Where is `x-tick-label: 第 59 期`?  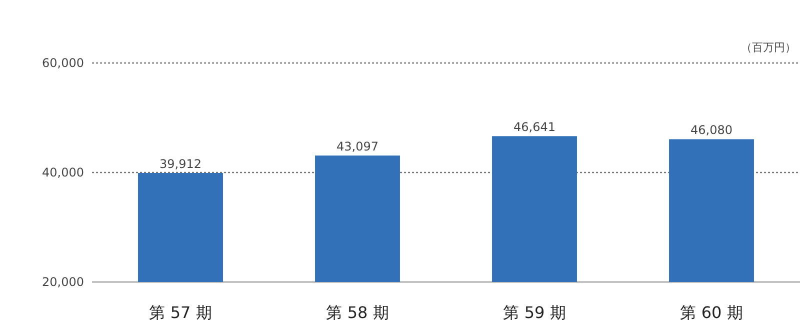 x-tick-label: 第 59 期 is located at coordinates (534, 312).